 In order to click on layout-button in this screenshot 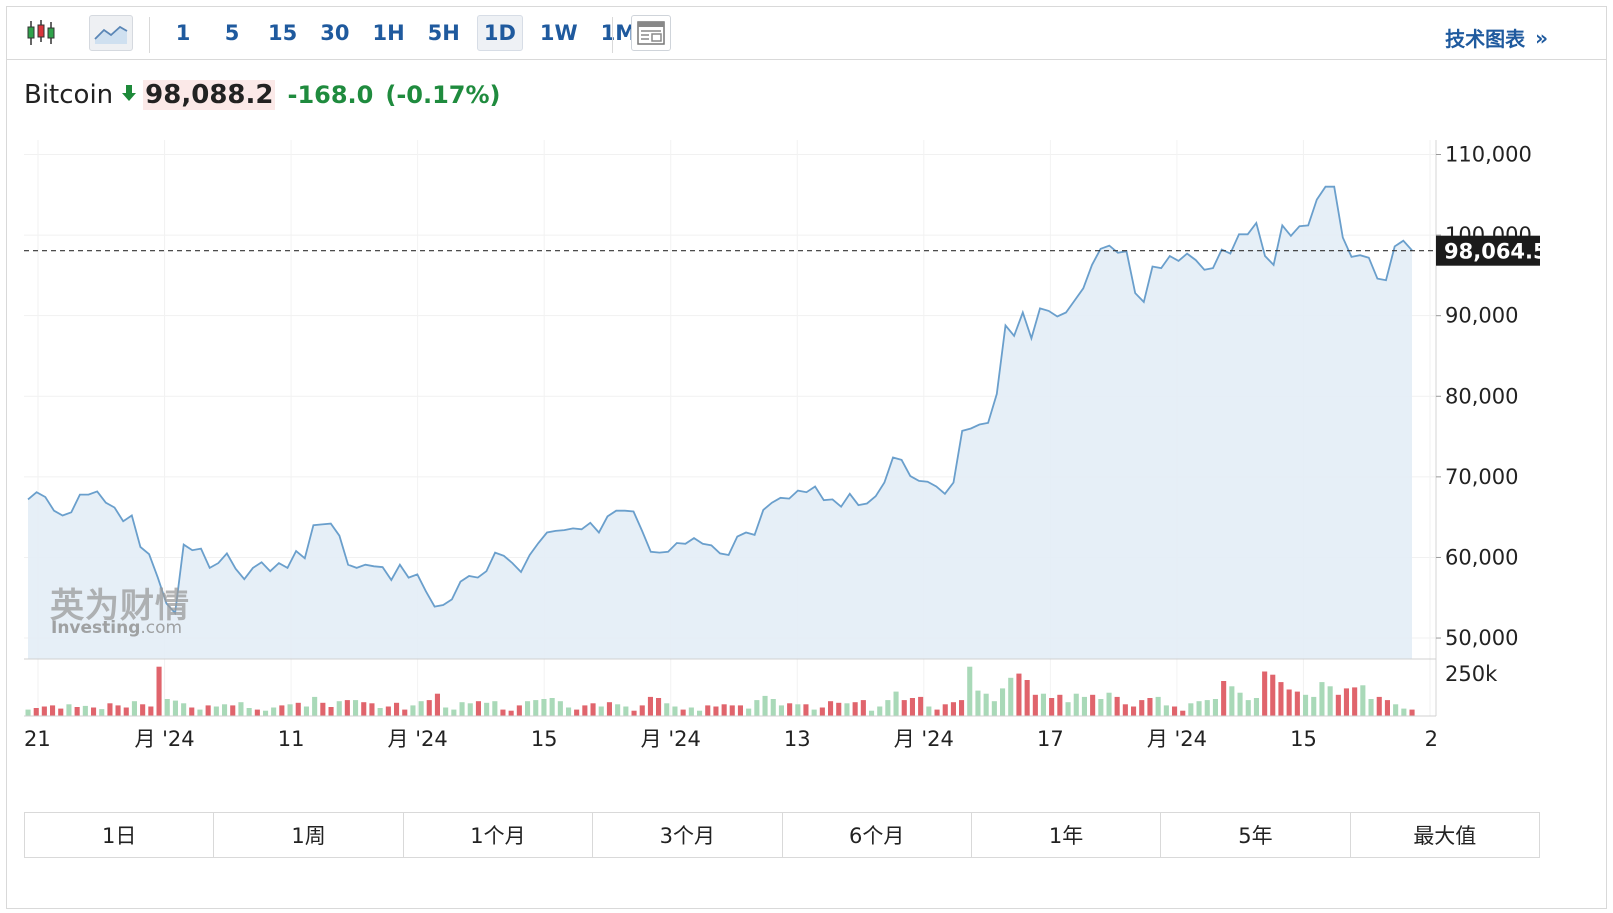, I will do `click(651, 33)`.